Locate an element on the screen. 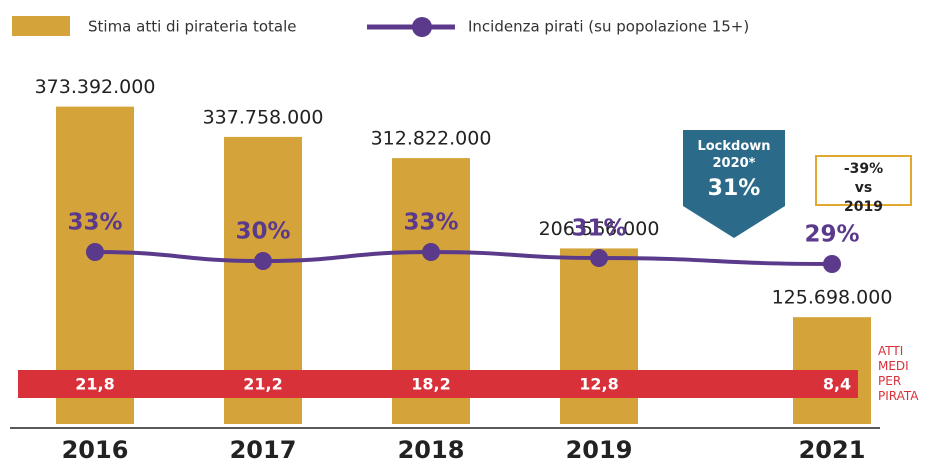 This screenshot has height=465, width=929. change-note: -39% vs 2019 is located at coordinates (863, 185).